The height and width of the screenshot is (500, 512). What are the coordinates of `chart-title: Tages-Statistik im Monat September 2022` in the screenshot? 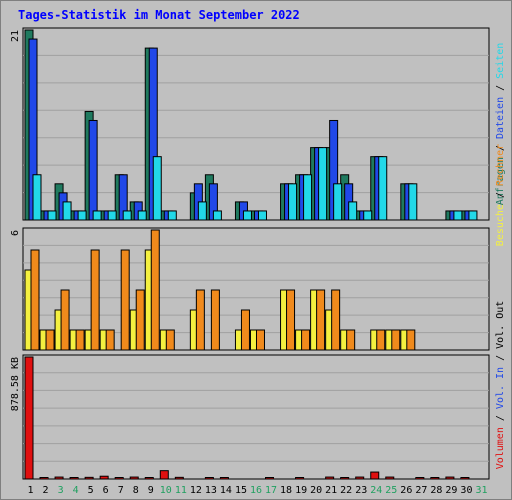 It's located at (159, 15).